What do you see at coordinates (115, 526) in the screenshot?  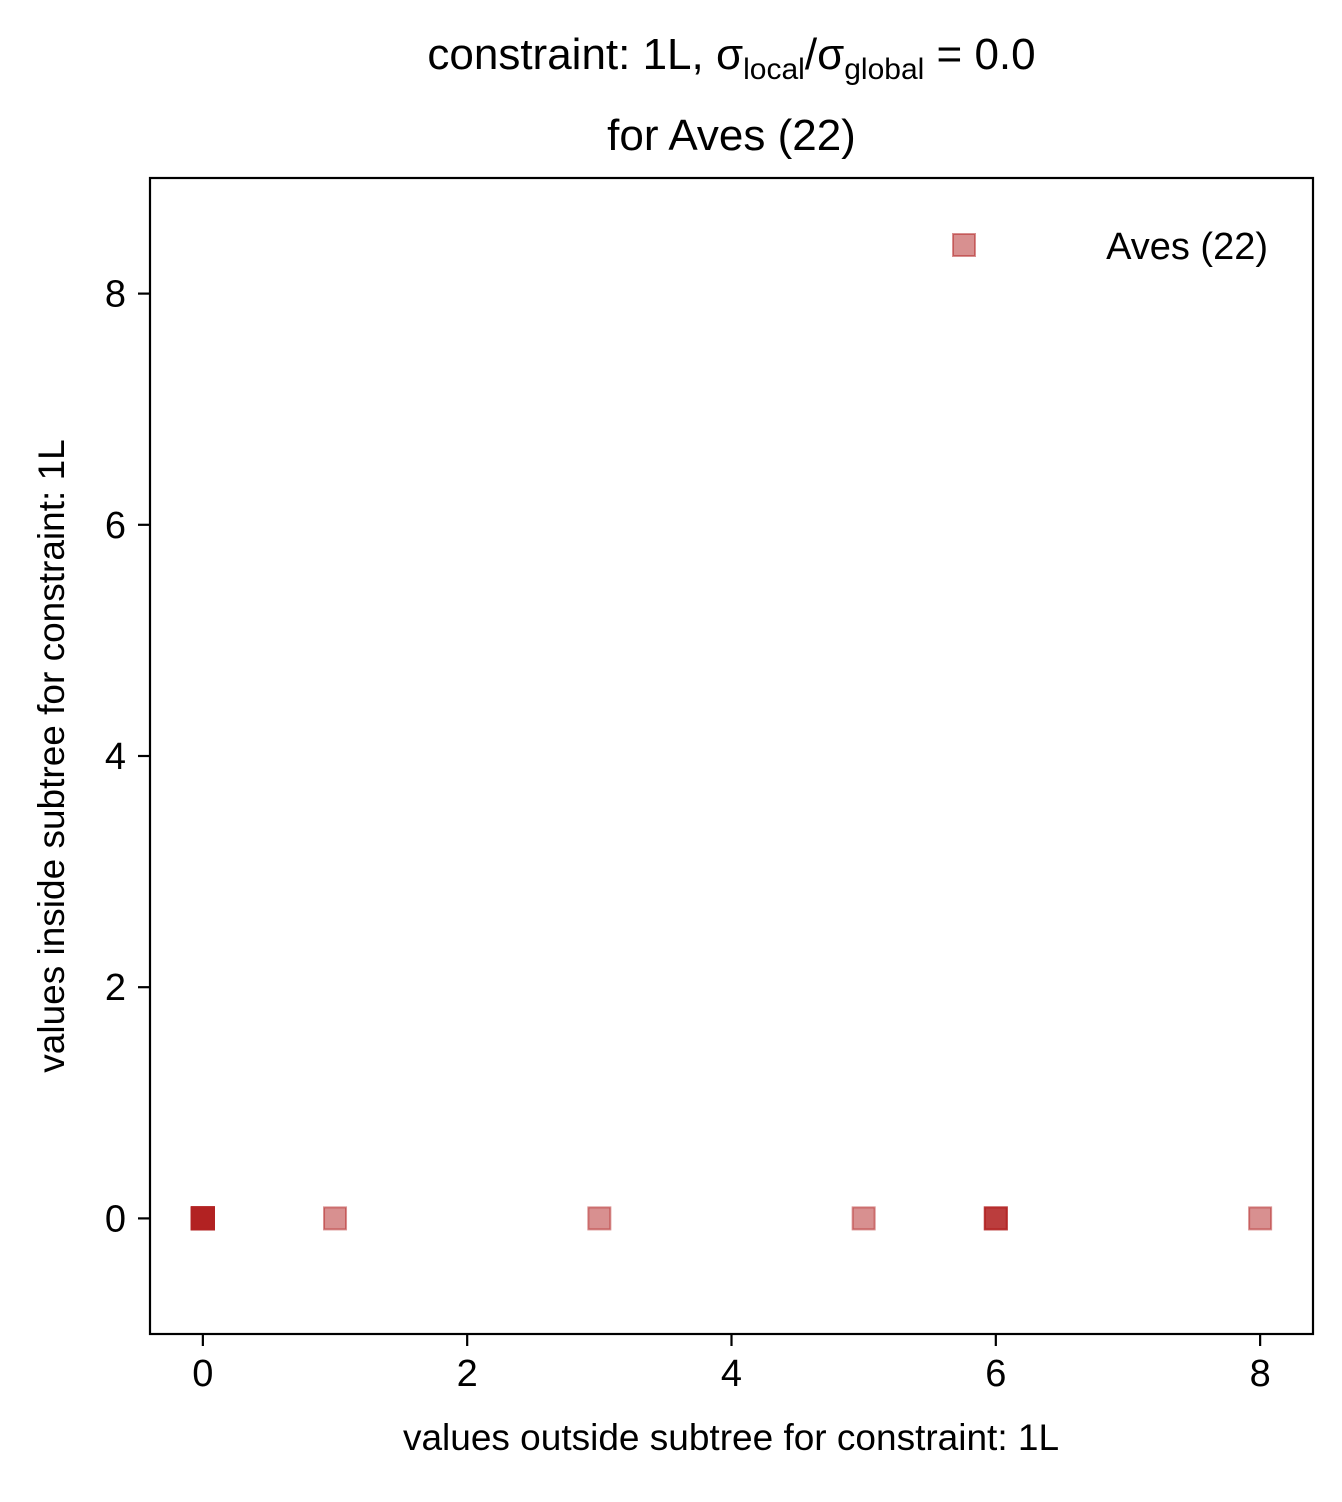 I see `y-tick-label: 6` at bounding box center [115, 526].